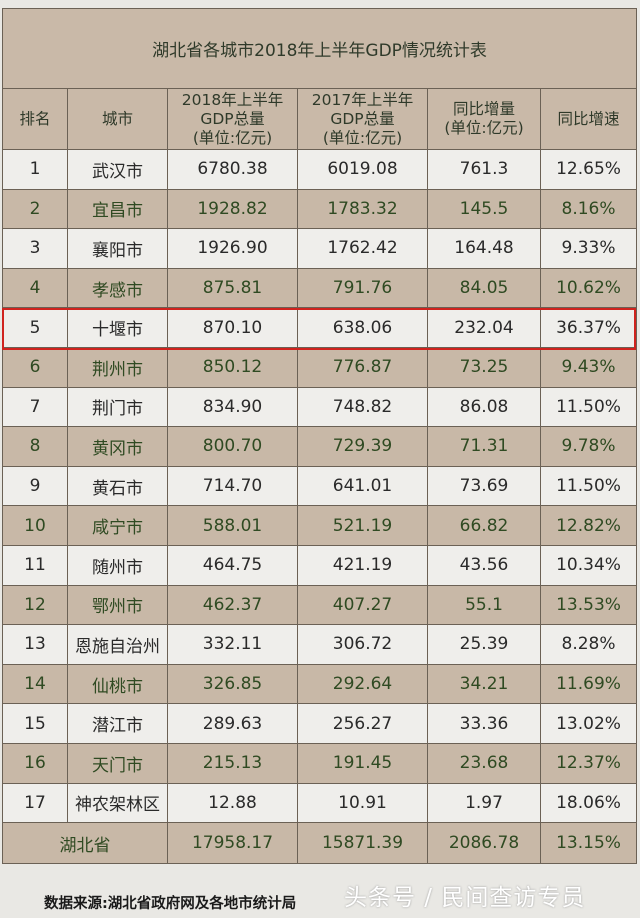 This screenshot has height=918, width=640. Describe the element at coordinates (320, 894) in the screenshot. I see `footer: 数据来源:湖北省政府网及各地市统计局 头条号 / 民间查访专员` at that location.